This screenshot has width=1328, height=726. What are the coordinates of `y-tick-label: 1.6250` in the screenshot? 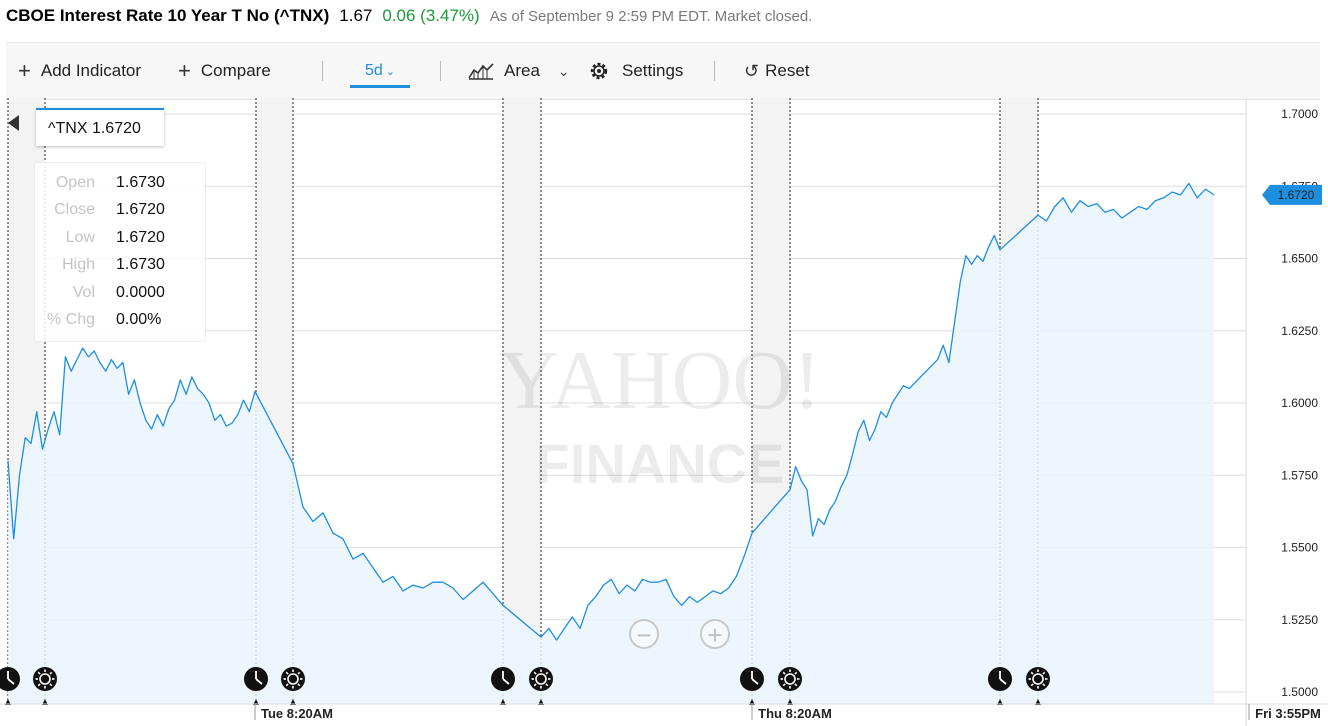 It's located at (1299, 331).